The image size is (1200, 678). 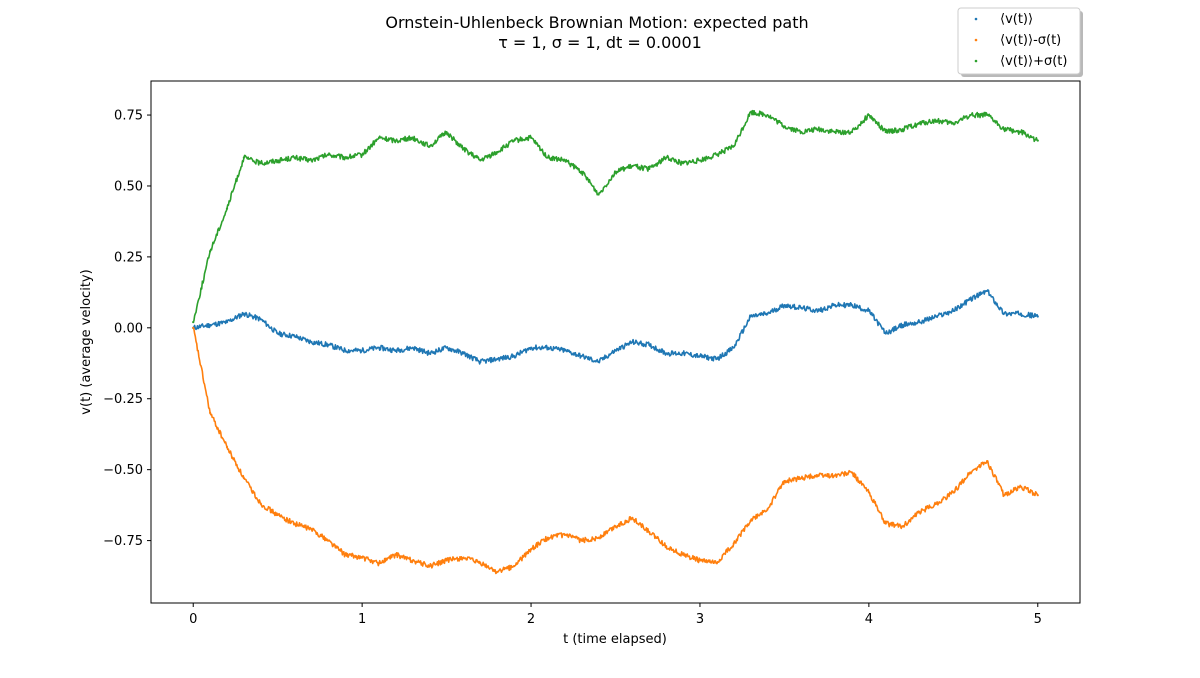 What do you see at coordinates (128, 257) in the screenshot?
I see `y-tick-label: 0.25` at bounding box center [128, 257].